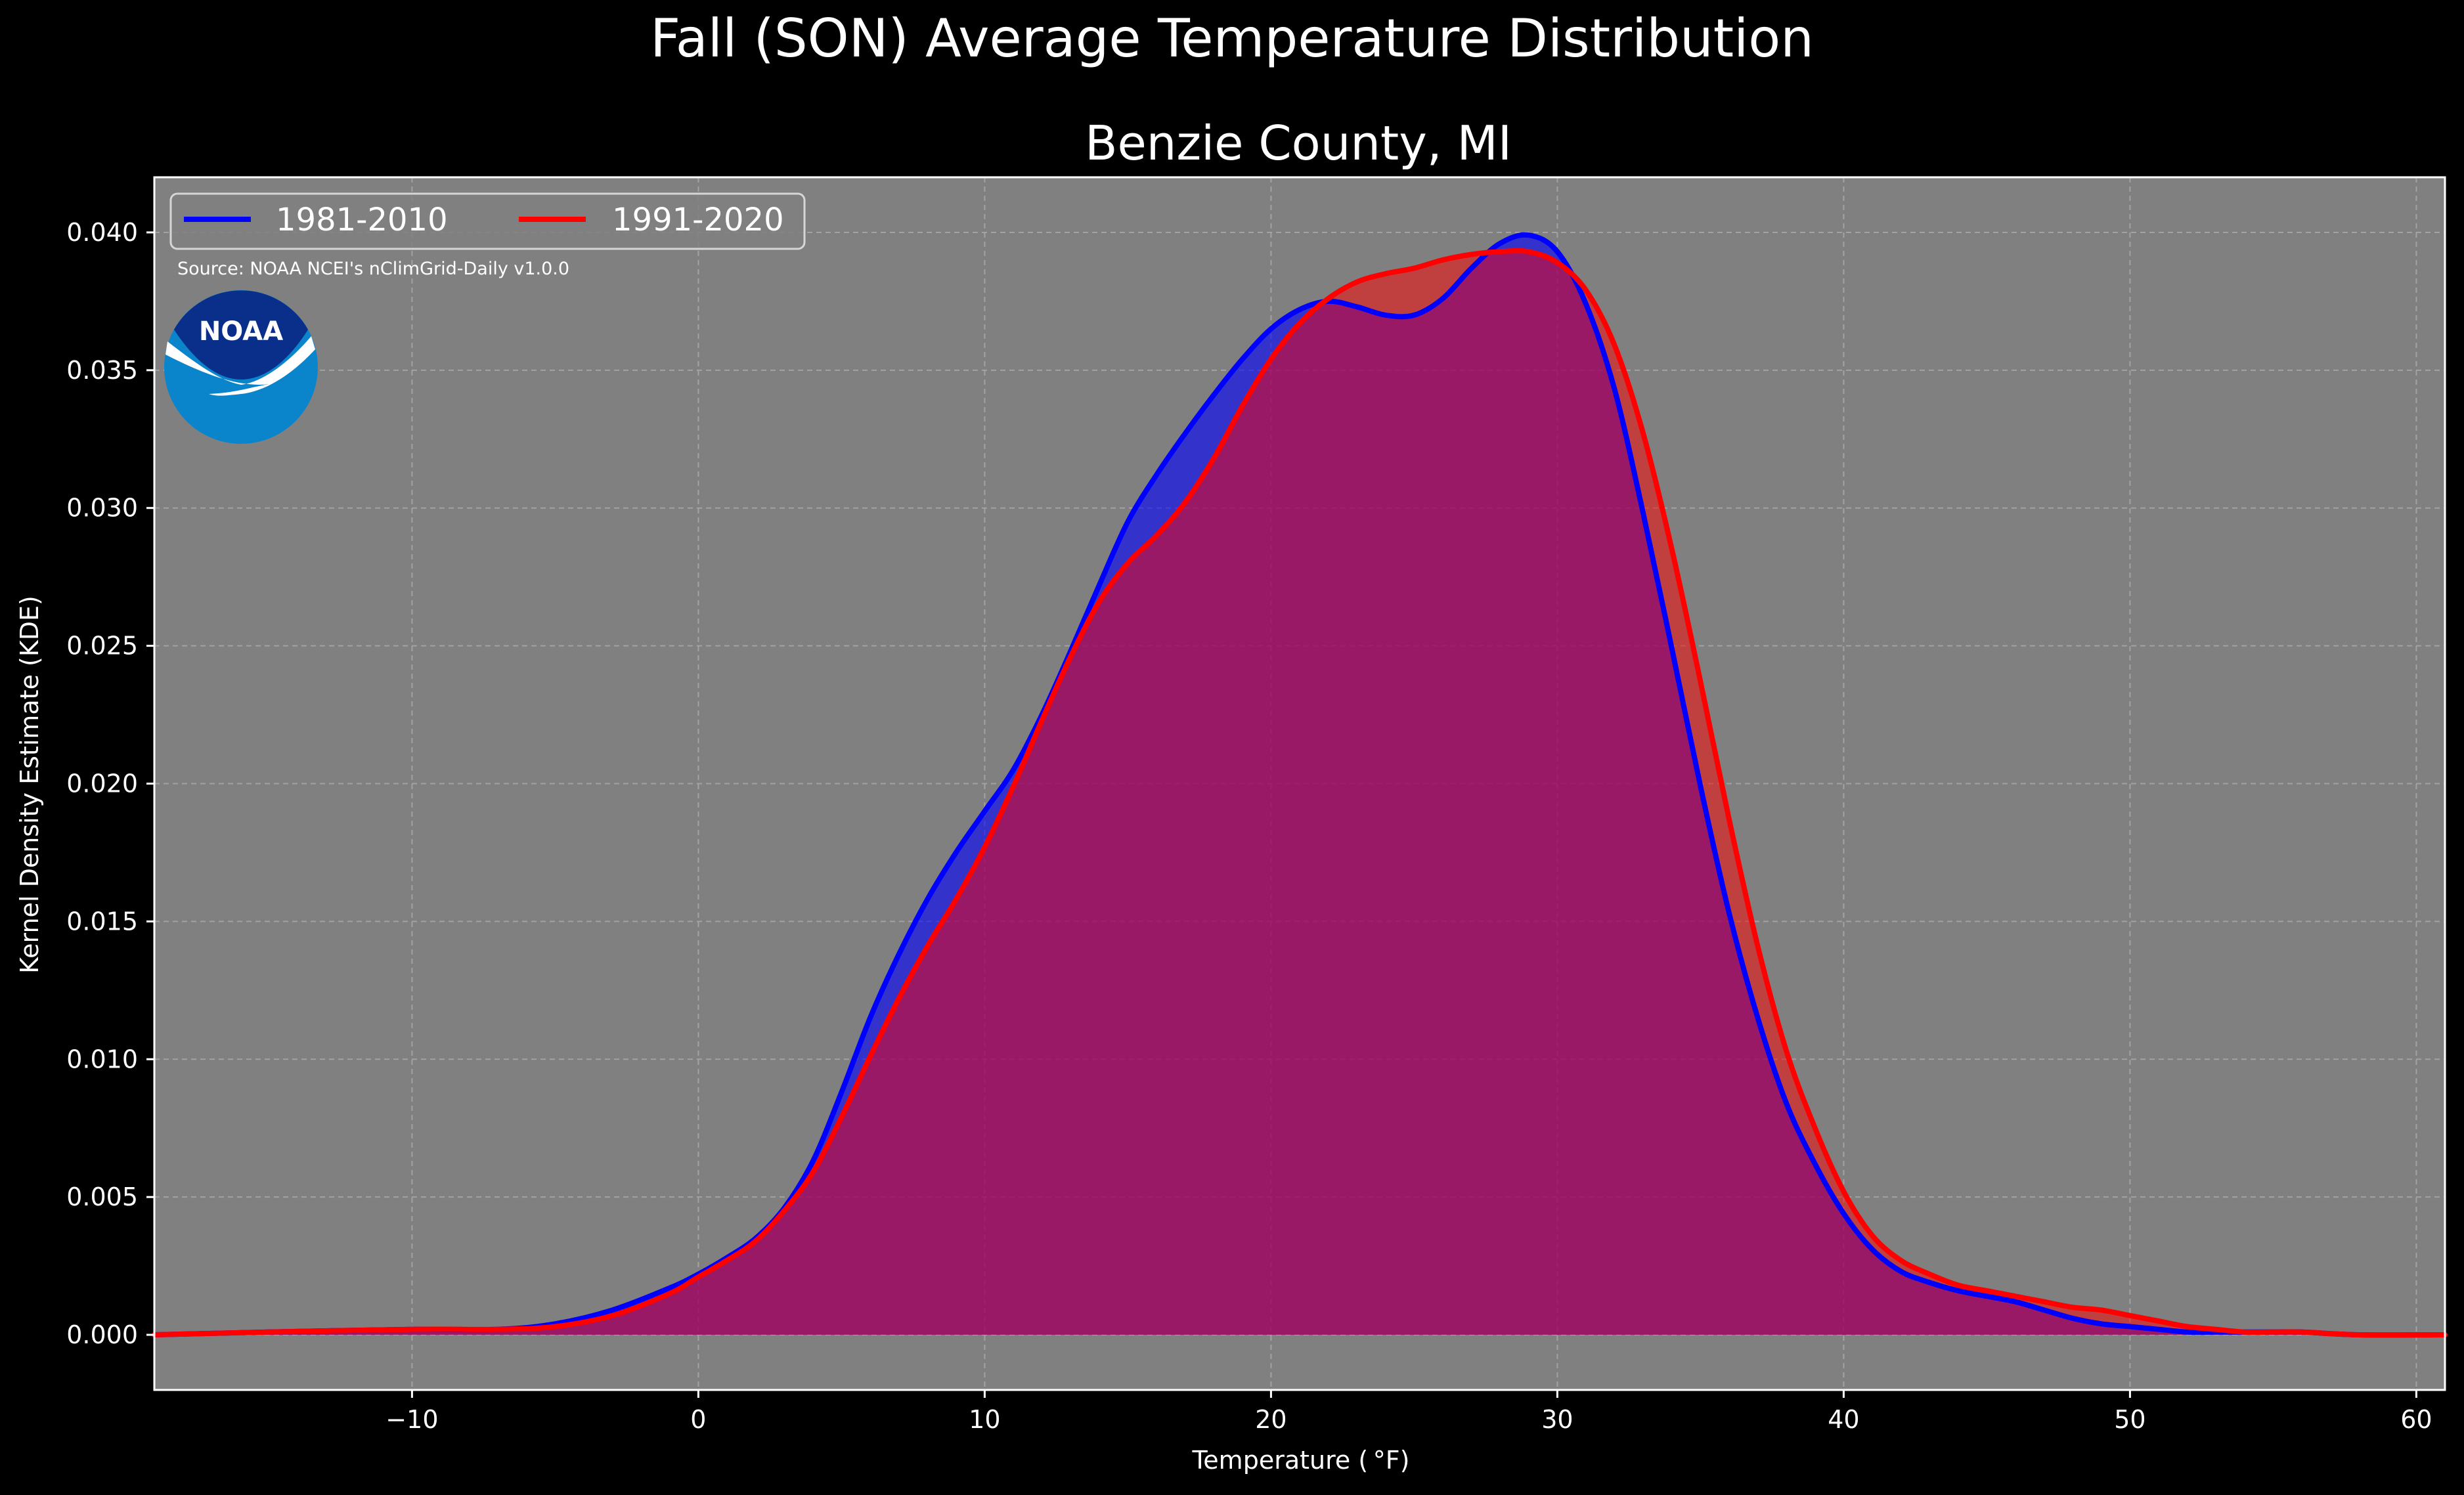 This screenshot has height=1495, width=2464. Describe the element at coordinates (102, 1059) in the screenshot. I see `y-tick-label: 0.010` at that location.